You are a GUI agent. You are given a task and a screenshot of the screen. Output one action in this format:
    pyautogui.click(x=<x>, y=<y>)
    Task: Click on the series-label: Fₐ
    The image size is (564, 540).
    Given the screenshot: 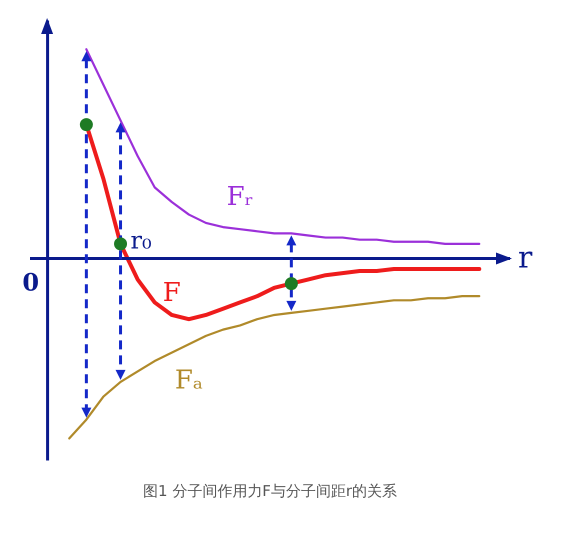 What is the action you would take?
    pyautogui.click(x=188, y=380)
    